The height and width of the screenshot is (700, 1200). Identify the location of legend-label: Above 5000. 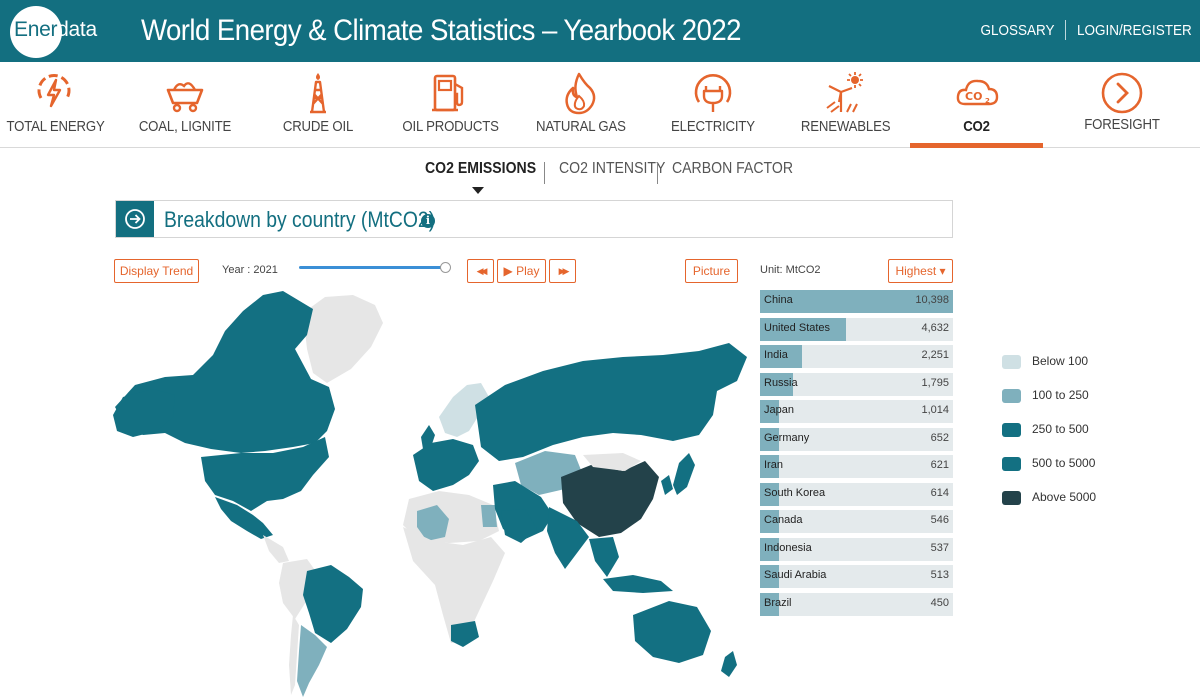
(1064, 497).